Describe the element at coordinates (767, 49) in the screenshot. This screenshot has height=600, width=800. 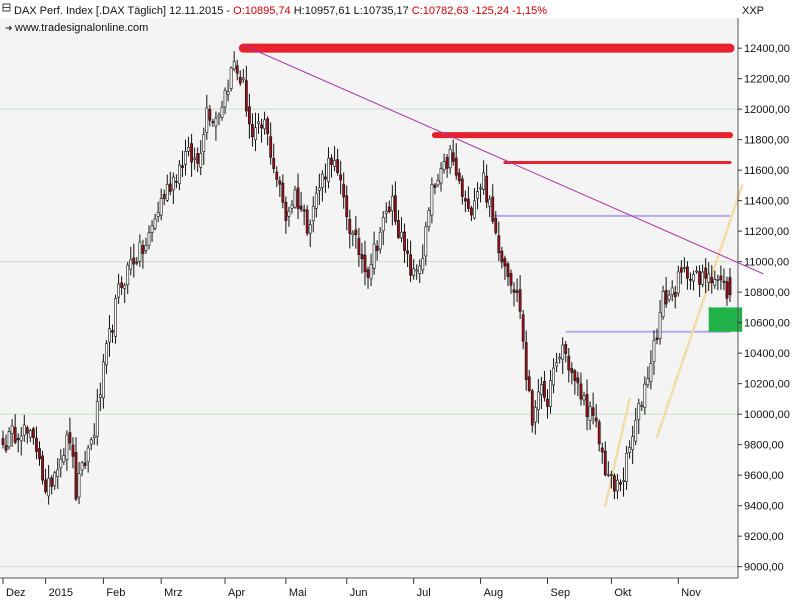
I see `y-tick-label-12400: 12400,00` at that location.